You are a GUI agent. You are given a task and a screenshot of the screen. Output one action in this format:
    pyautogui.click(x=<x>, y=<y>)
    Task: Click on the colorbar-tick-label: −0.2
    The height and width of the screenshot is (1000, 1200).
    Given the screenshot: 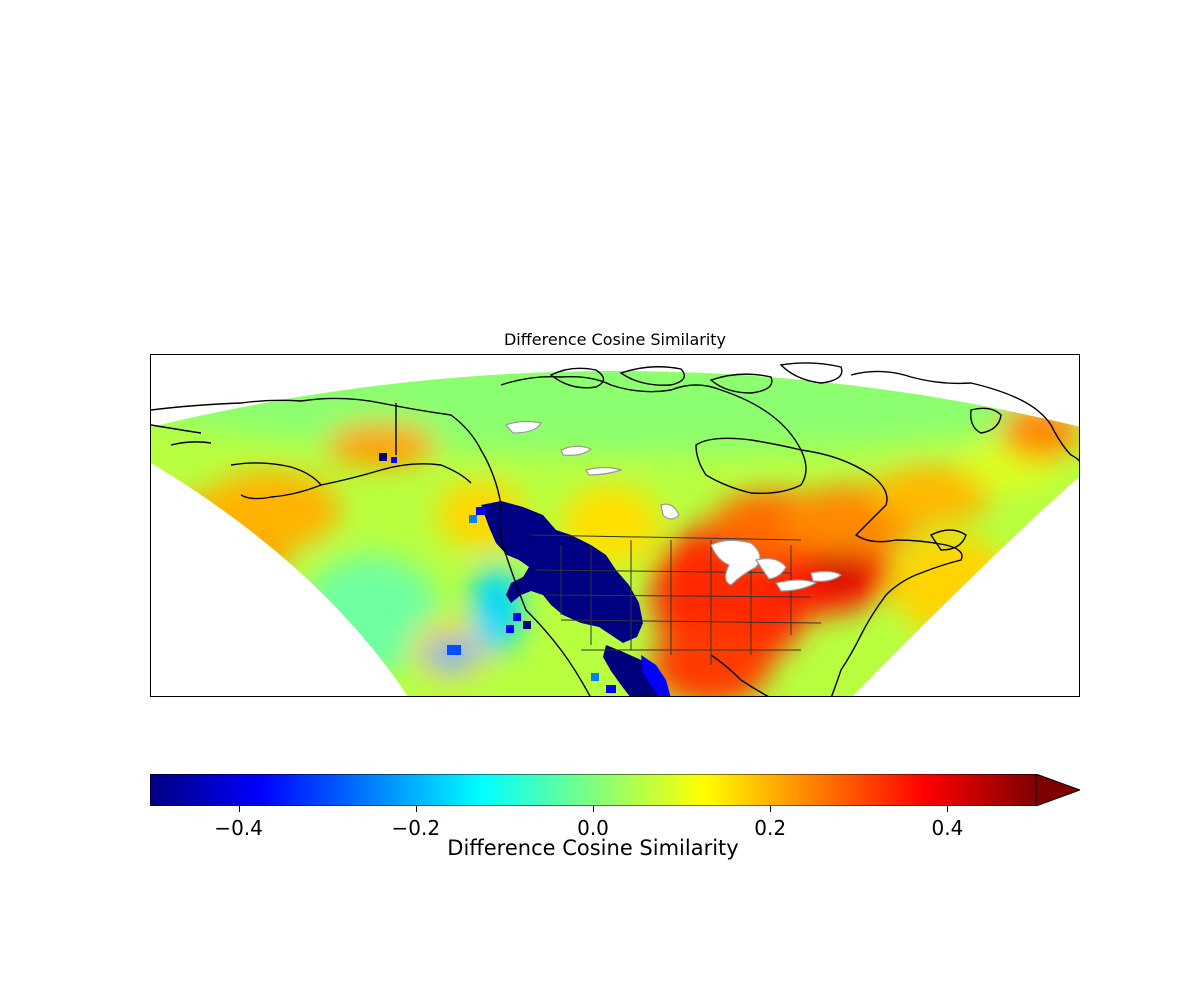 What is the action you would take?
    pyautogui.click(x=416, y=828)
    